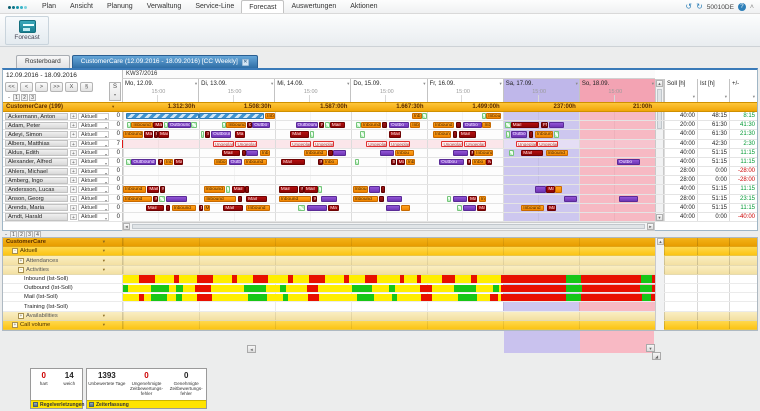 The width and height of the screenshot is (760, 411). I want to click on analysis-row-label: - Activities ▾, so click(61, 270).